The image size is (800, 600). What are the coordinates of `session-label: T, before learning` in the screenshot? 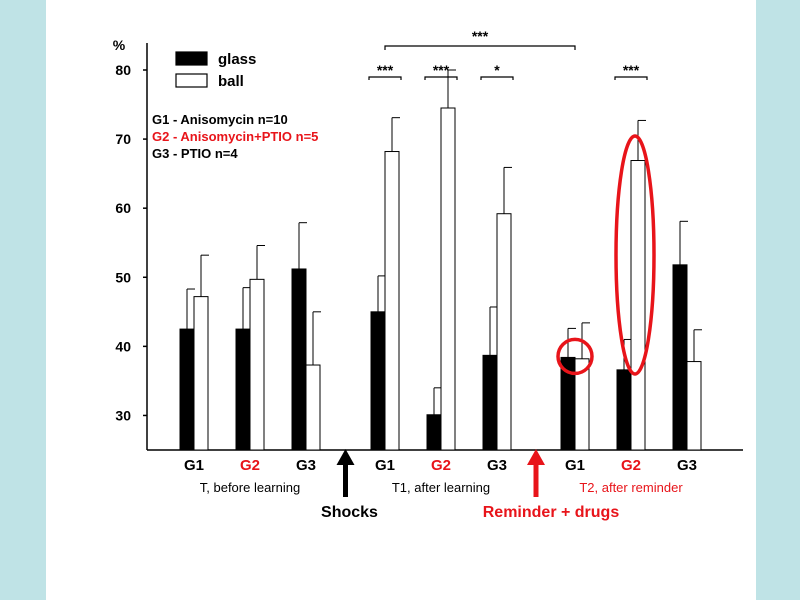 It's located at (250, 487).